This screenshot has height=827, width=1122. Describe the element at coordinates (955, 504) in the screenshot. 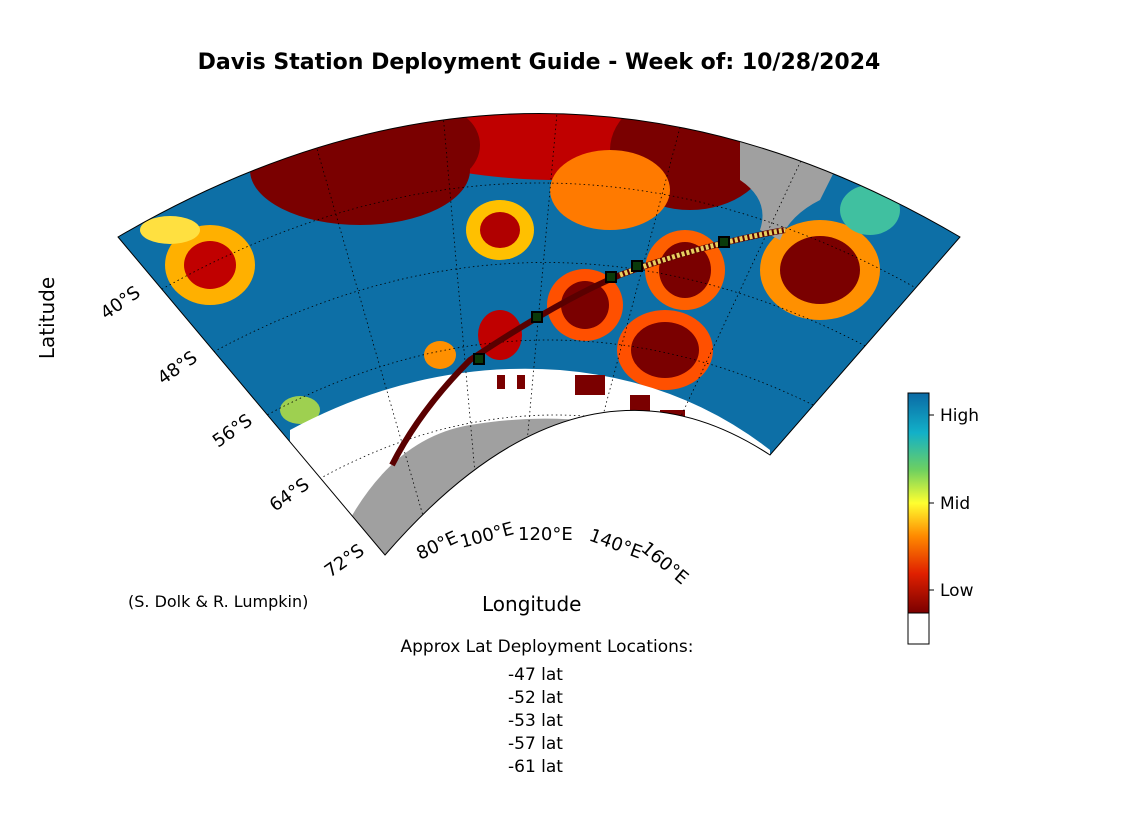

I see `colorbar-label-mid: Mid` at that location.